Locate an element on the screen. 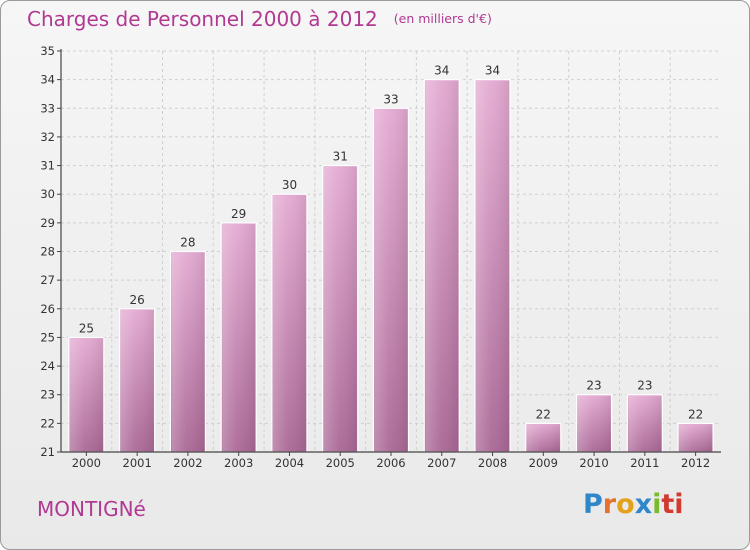 This screenshot has height=550, width=750. y-tick-label: 21 is located at coordinates (47, 452).